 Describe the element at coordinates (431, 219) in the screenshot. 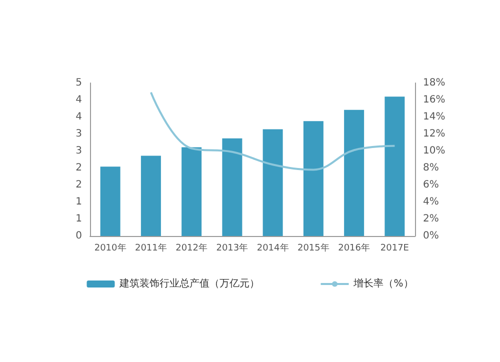

I see `y2-tick-label: 2%` at that location.